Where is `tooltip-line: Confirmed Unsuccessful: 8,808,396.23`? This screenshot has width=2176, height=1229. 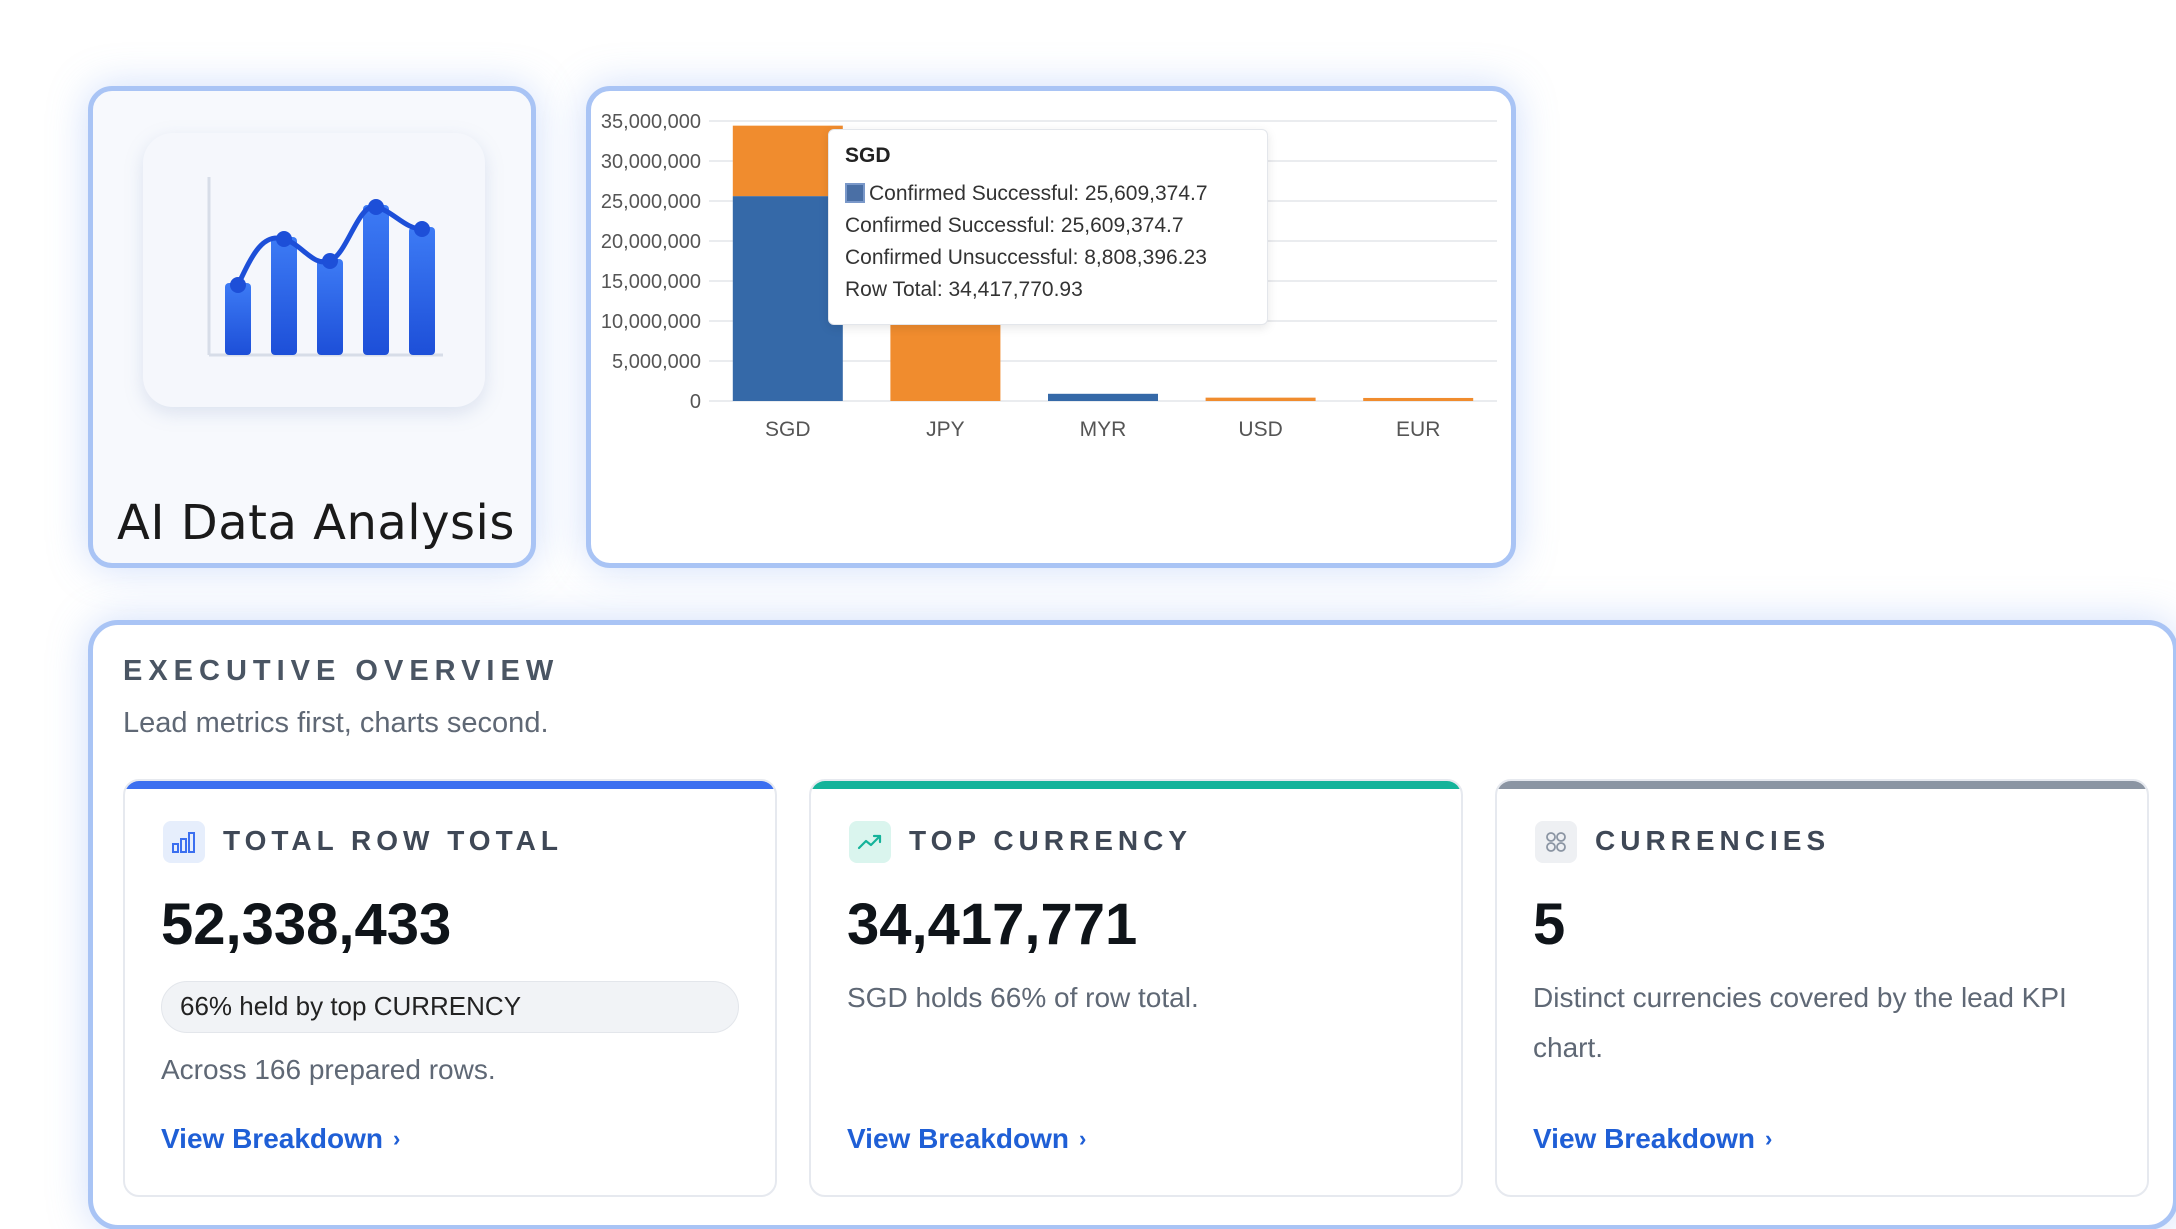 tooltip-line: Confirmed Unsuccessful: 8,808,396.23 is located at coordinates (1026, 257).